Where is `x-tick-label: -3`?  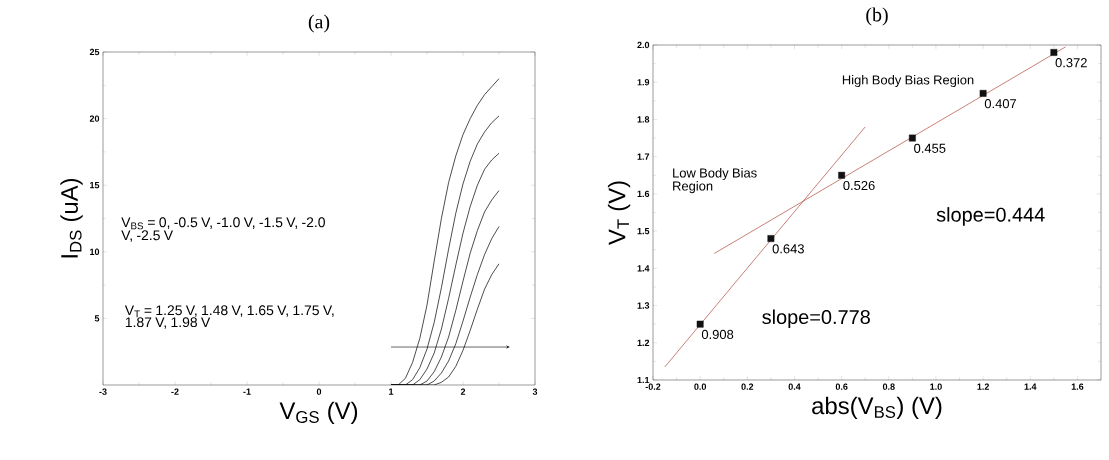
x-tick-label: -3 is located at coordinates (103, 391).